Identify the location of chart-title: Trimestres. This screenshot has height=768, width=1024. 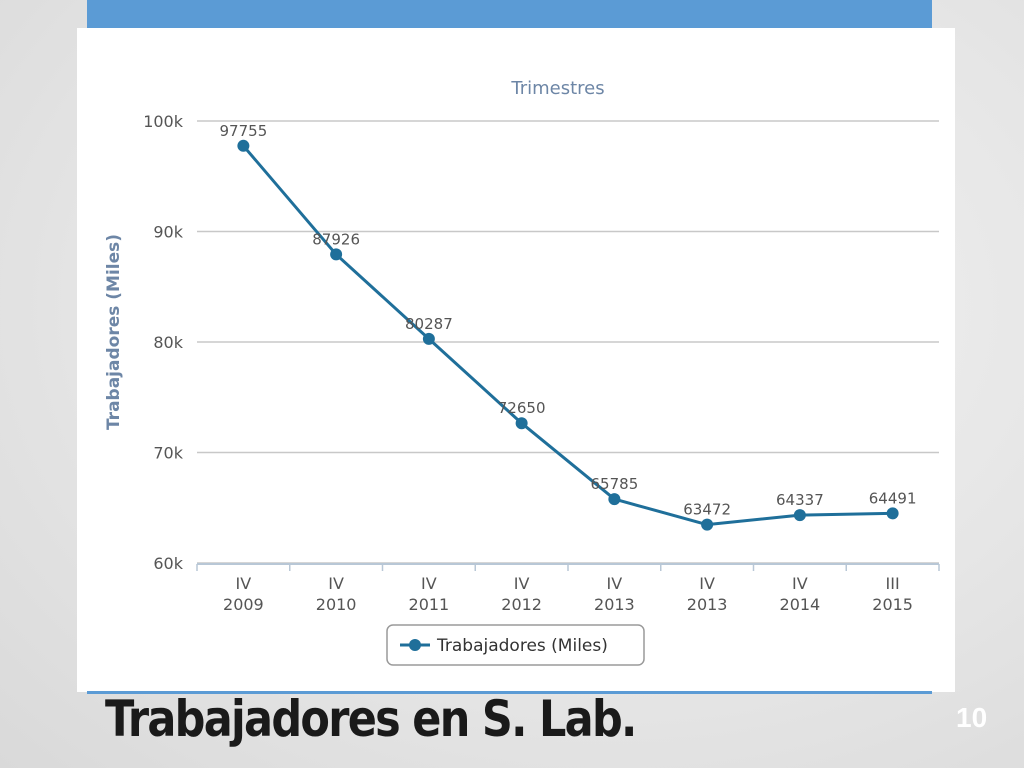
(557, 88).